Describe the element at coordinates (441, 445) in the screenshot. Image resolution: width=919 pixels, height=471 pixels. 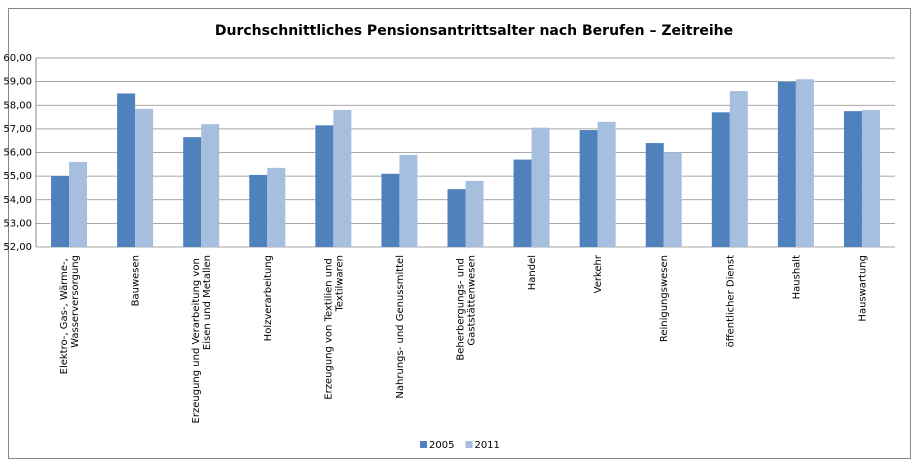
I see `legend-label: 2005` at that location.